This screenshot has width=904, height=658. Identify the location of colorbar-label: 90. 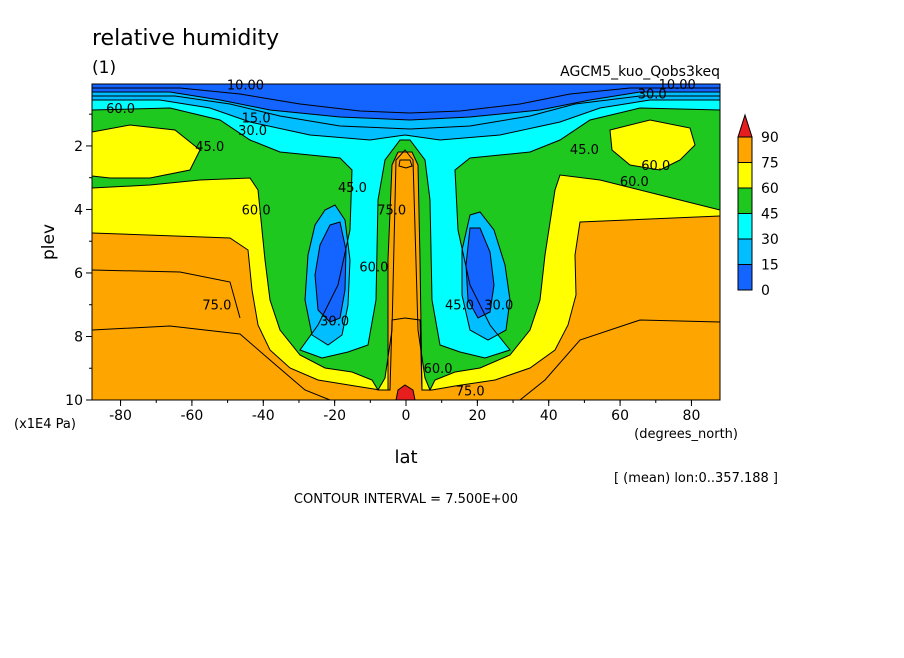
(770, 138).